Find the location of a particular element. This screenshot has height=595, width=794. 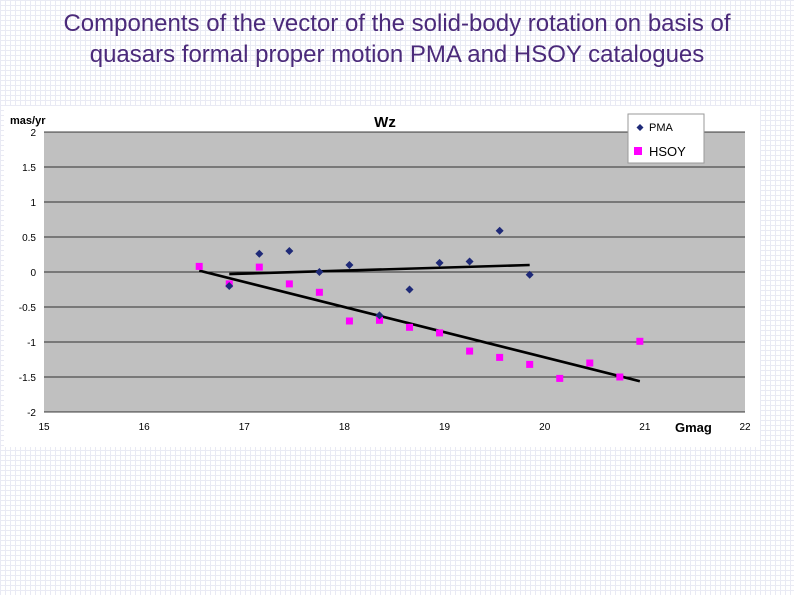

x-tick-label: 20 is located at coordinates (545, 427).